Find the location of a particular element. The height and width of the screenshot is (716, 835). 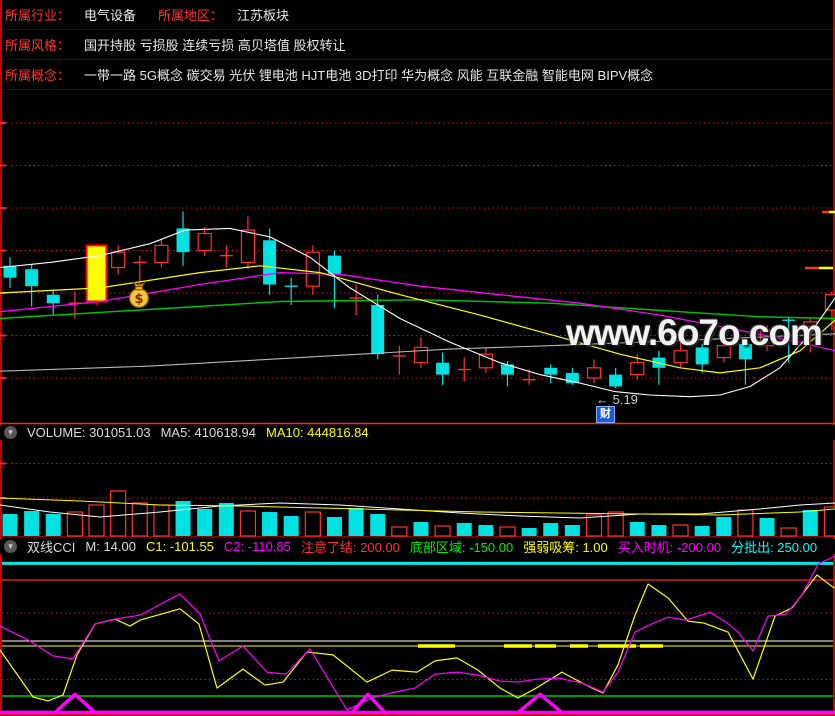

industry-value: 电气设备 is located at coordinates (110, 15).